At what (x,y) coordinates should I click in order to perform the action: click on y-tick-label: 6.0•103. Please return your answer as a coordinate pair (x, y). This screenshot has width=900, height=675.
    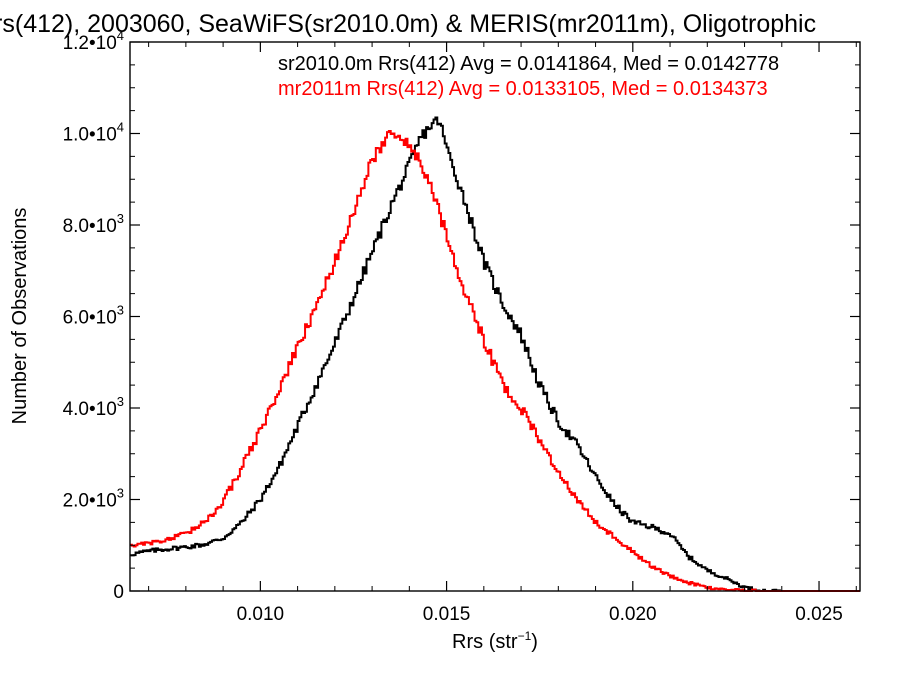
    Looking at the image, I should click on (93, 316).